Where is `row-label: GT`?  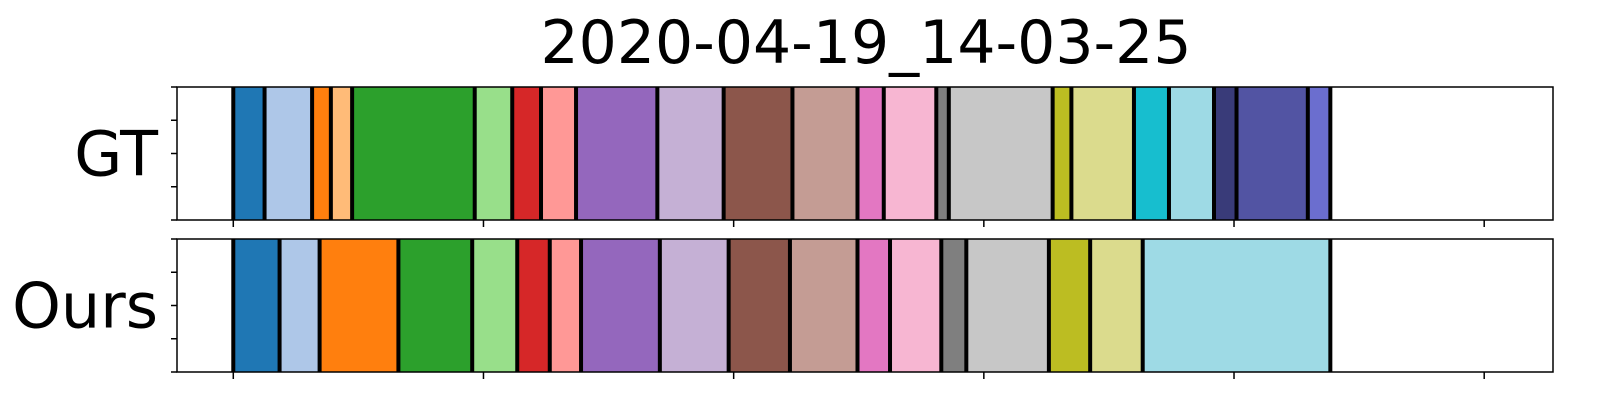
row-label: GT is located at coordinates (116, 154).